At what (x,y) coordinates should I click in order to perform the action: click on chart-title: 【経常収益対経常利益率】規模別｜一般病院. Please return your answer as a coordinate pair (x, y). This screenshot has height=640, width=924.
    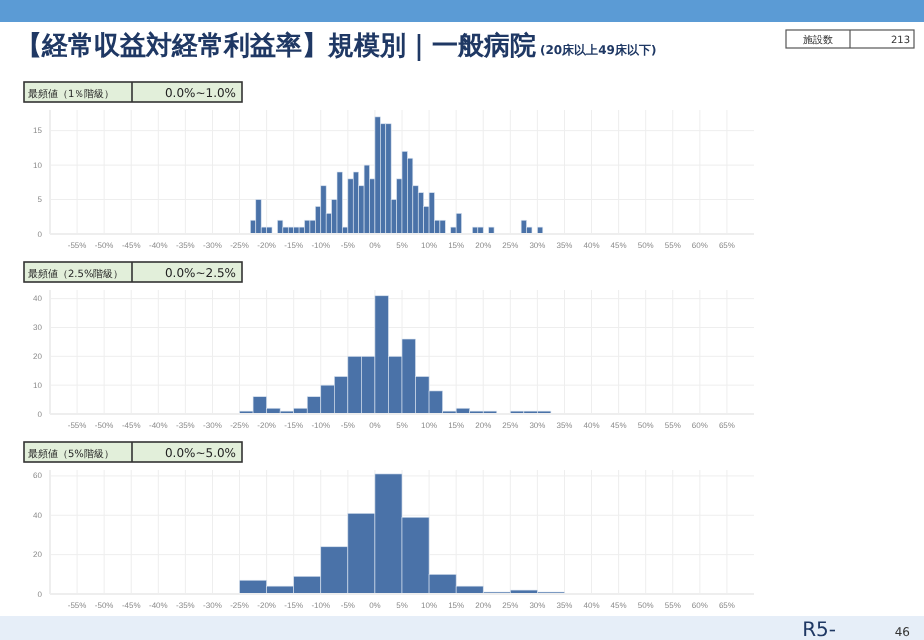
    Looking at the image, I should click on (276, 46).